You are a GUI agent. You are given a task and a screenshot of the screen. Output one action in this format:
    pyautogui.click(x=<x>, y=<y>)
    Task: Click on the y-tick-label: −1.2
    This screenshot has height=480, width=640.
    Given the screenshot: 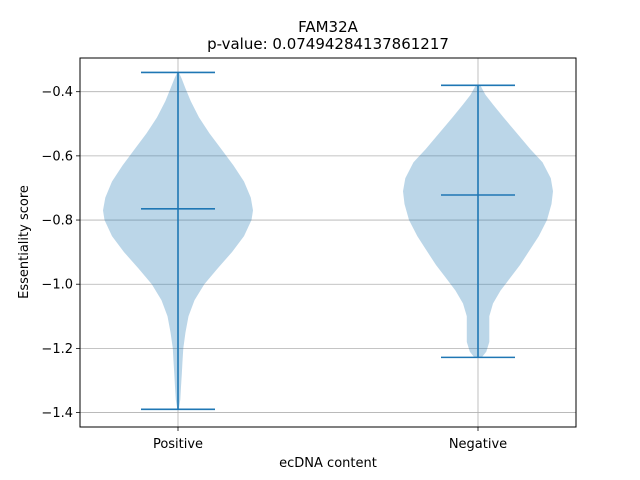 What is the action you would take?
    pyautogui.click(x=57, y=349)
    